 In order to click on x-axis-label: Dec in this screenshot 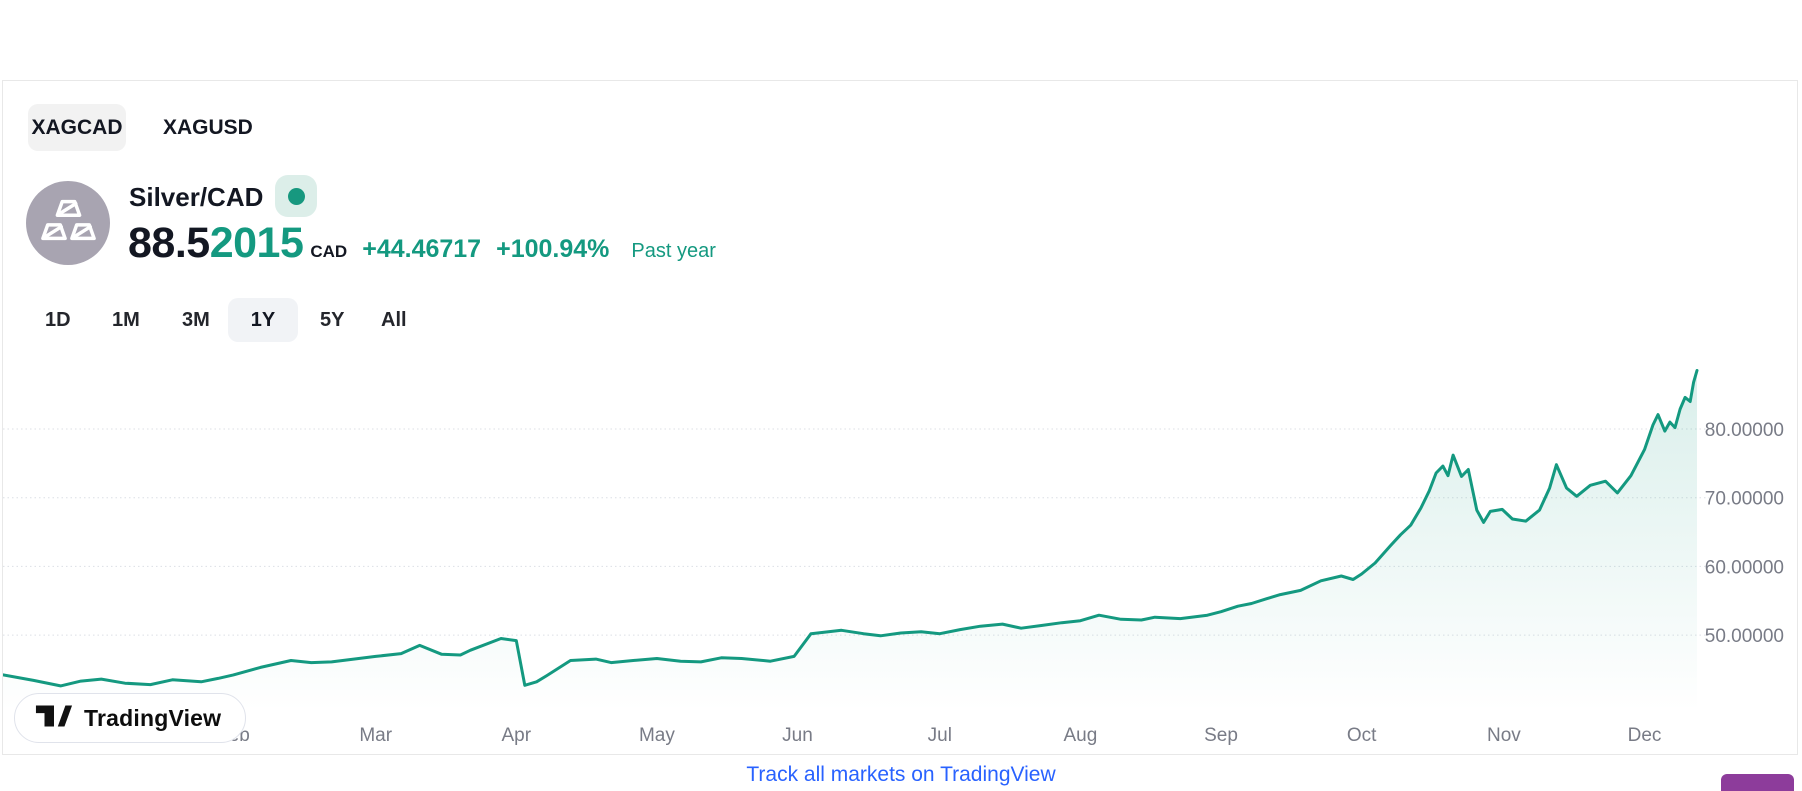, I will do `click(1645, 735)`.